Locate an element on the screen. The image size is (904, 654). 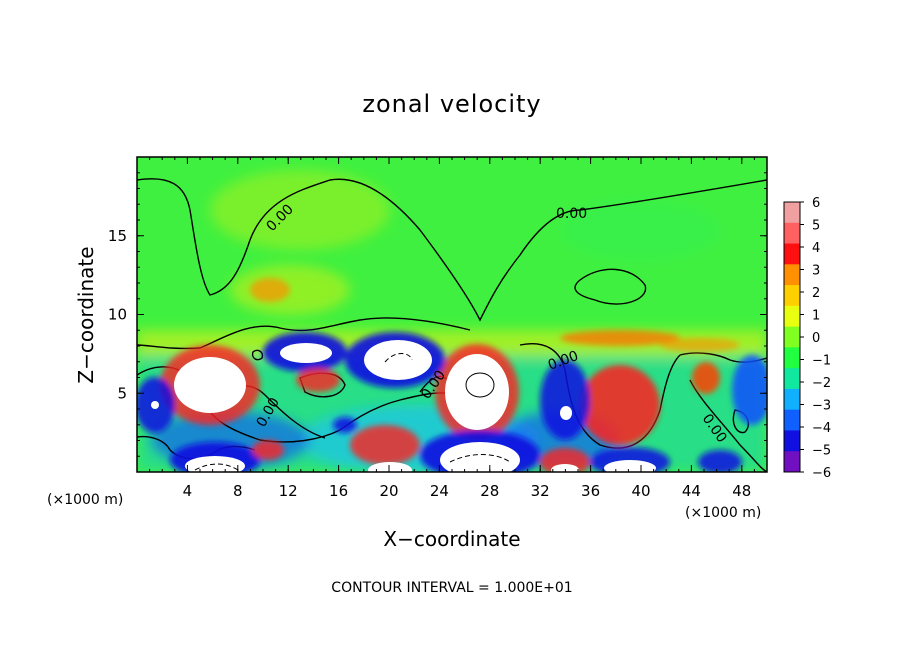
colorbar-tick-label: 2 is located at coordinates (816, 293).